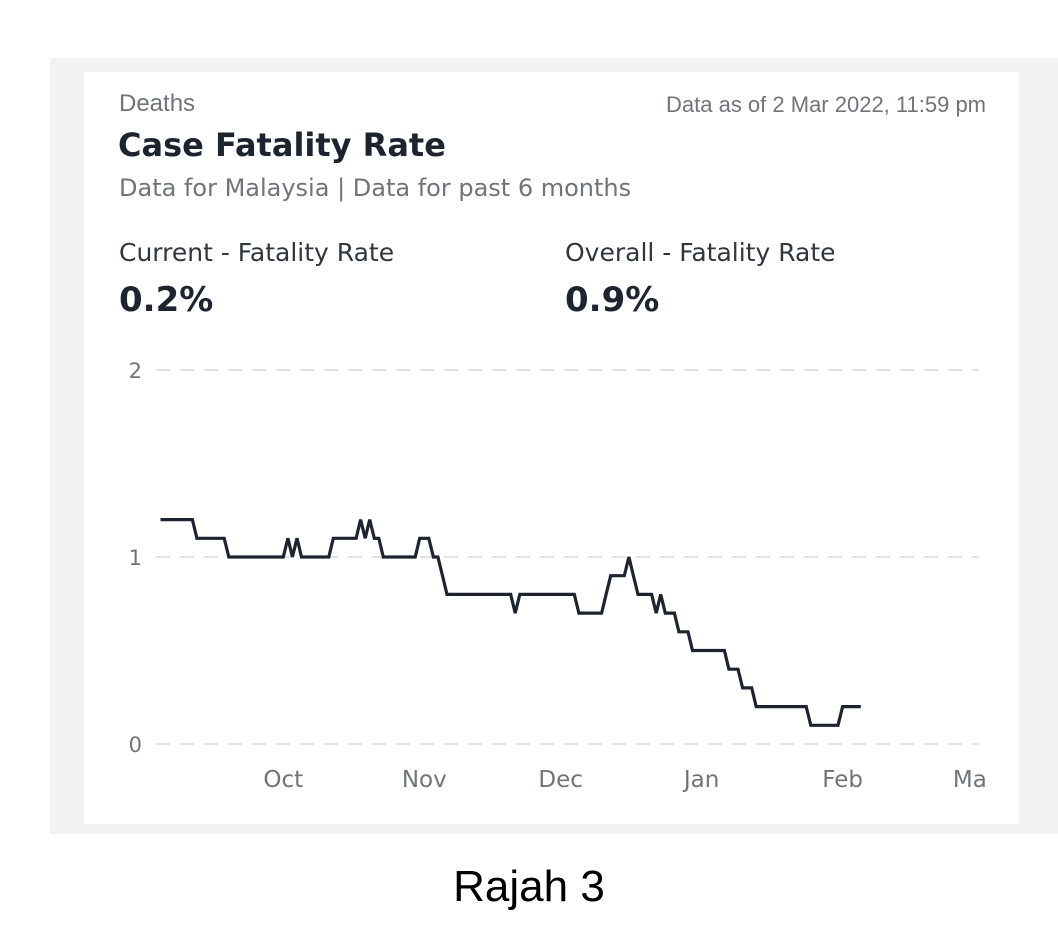 Image resolution: width=1058 pixels, height=948 pixels. I want to click on x-tick-label: Ma, so click(970, 780).